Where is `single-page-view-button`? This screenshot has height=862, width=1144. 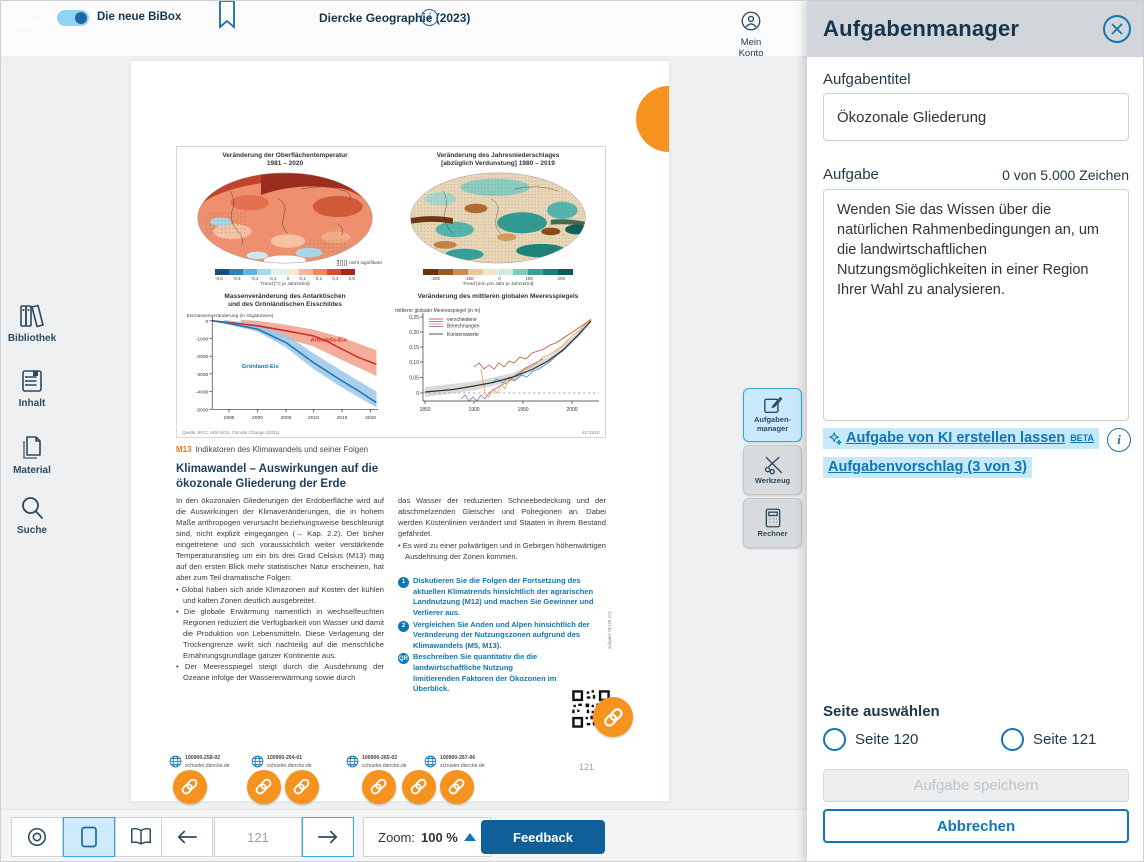 single-page-view-button is located at coordinates (89, 837).